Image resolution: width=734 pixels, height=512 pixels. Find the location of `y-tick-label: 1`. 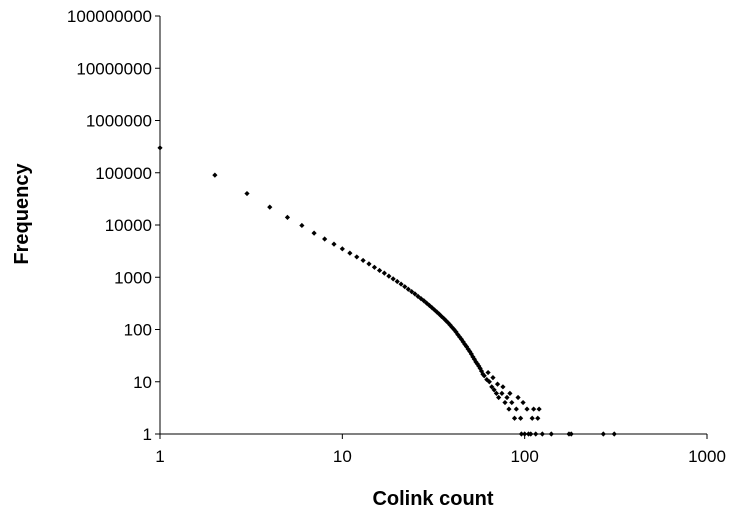

y-tick-label: 1 is located at coordinates (147, 434).